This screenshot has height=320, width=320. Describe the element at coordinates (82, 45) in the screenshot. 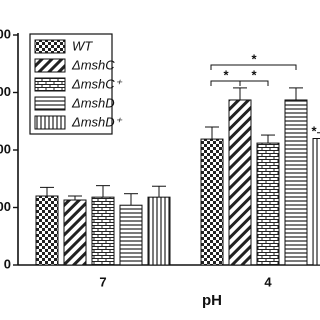

I see `legend-label: WT` at that location.